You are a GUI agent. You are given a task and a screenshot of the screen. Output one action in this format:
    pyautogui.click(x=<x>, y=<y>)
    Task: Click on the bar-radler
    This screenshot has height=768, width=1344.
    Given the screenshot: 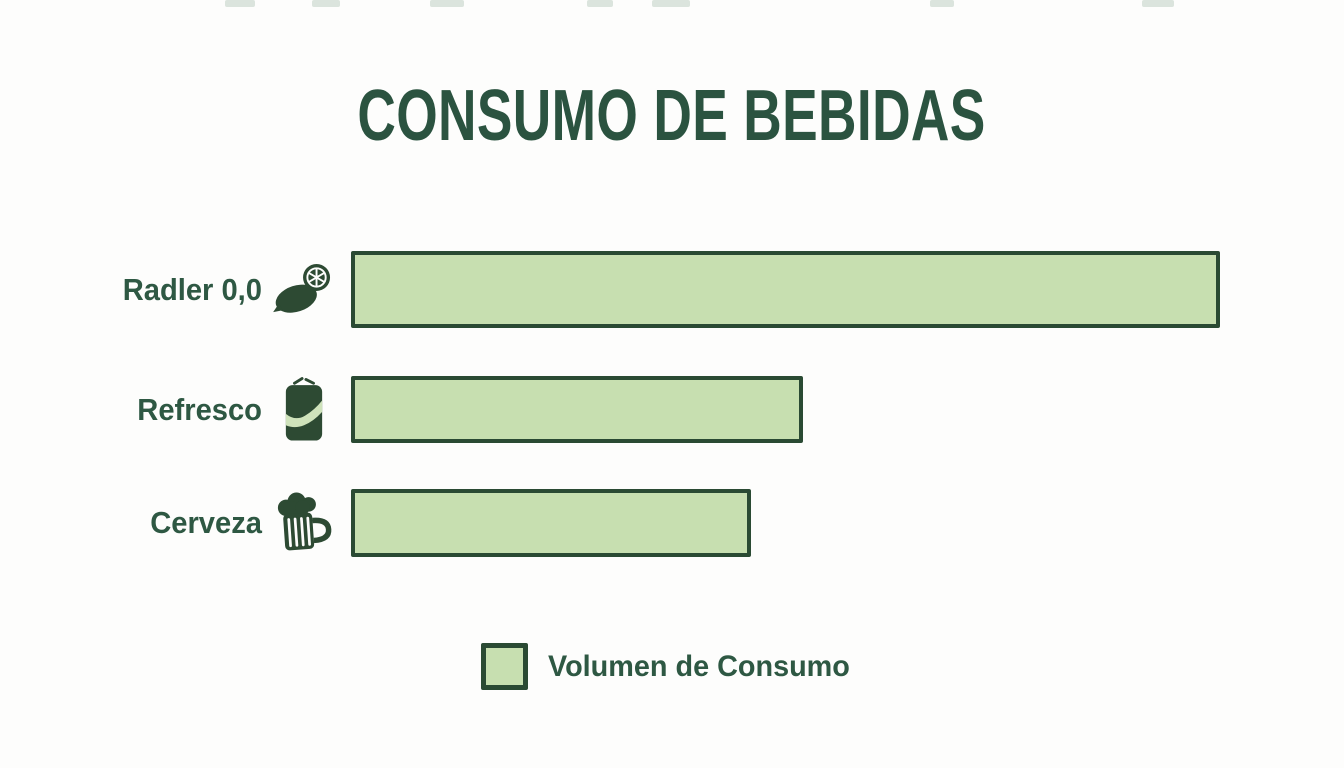 What is the action you would take?
    pyautogui.click(x=785, y=289)
    